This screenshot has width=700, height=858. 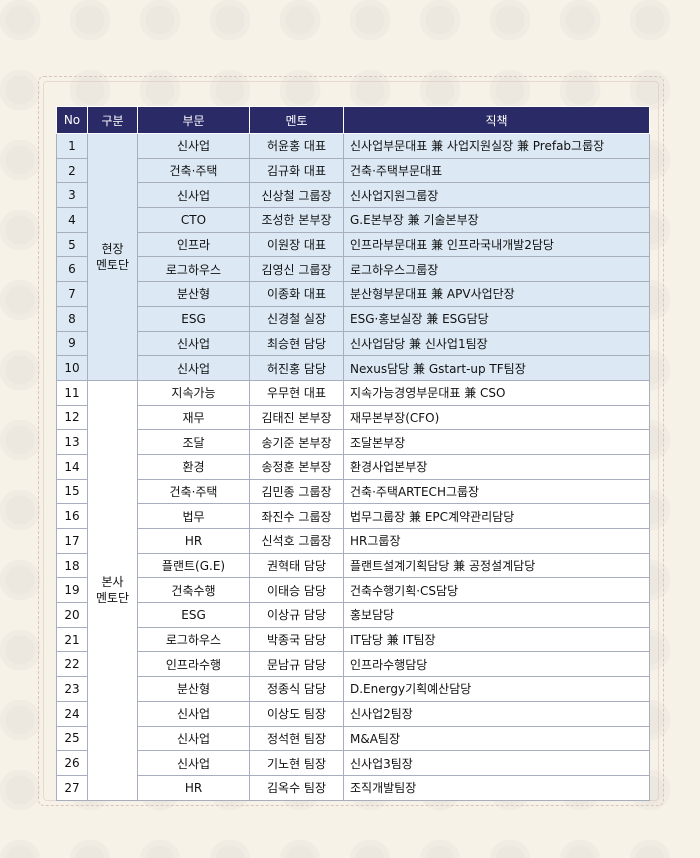 I want to click on position-cell: 지속가능경영부문대표 兼 CSO, so click(x=496, y=392).